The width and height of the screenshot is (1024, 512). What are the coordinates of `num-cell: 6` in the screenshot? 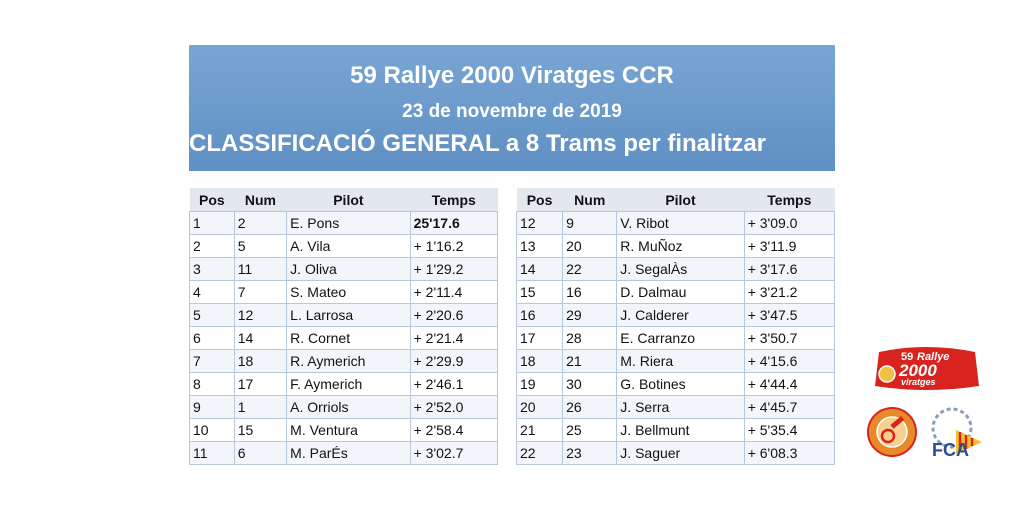 It's located at (260, 453).